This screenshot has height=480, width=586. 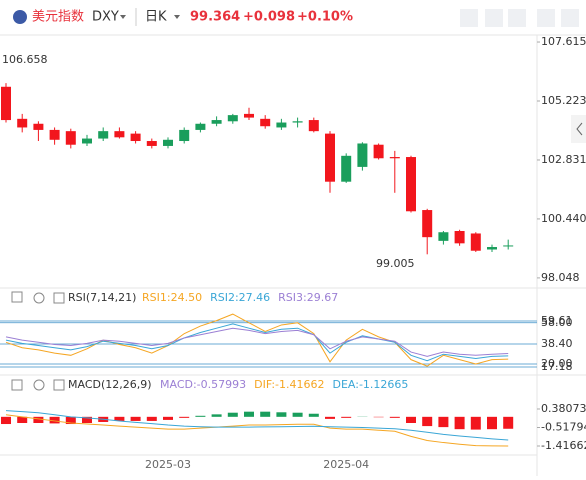 I want to click on legend-entry: DEA:-1.12665, so click(x=371, y=384).